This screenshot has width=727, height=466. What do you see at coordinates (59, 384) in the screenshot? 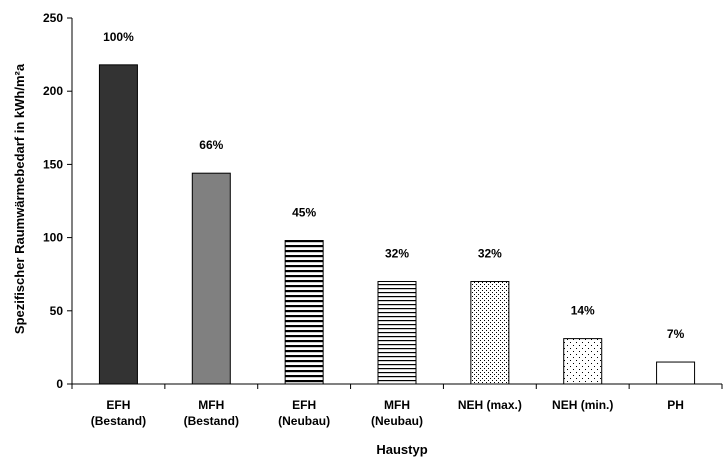
I see `y-tick-label: 0` at bounding box center [59, 384].